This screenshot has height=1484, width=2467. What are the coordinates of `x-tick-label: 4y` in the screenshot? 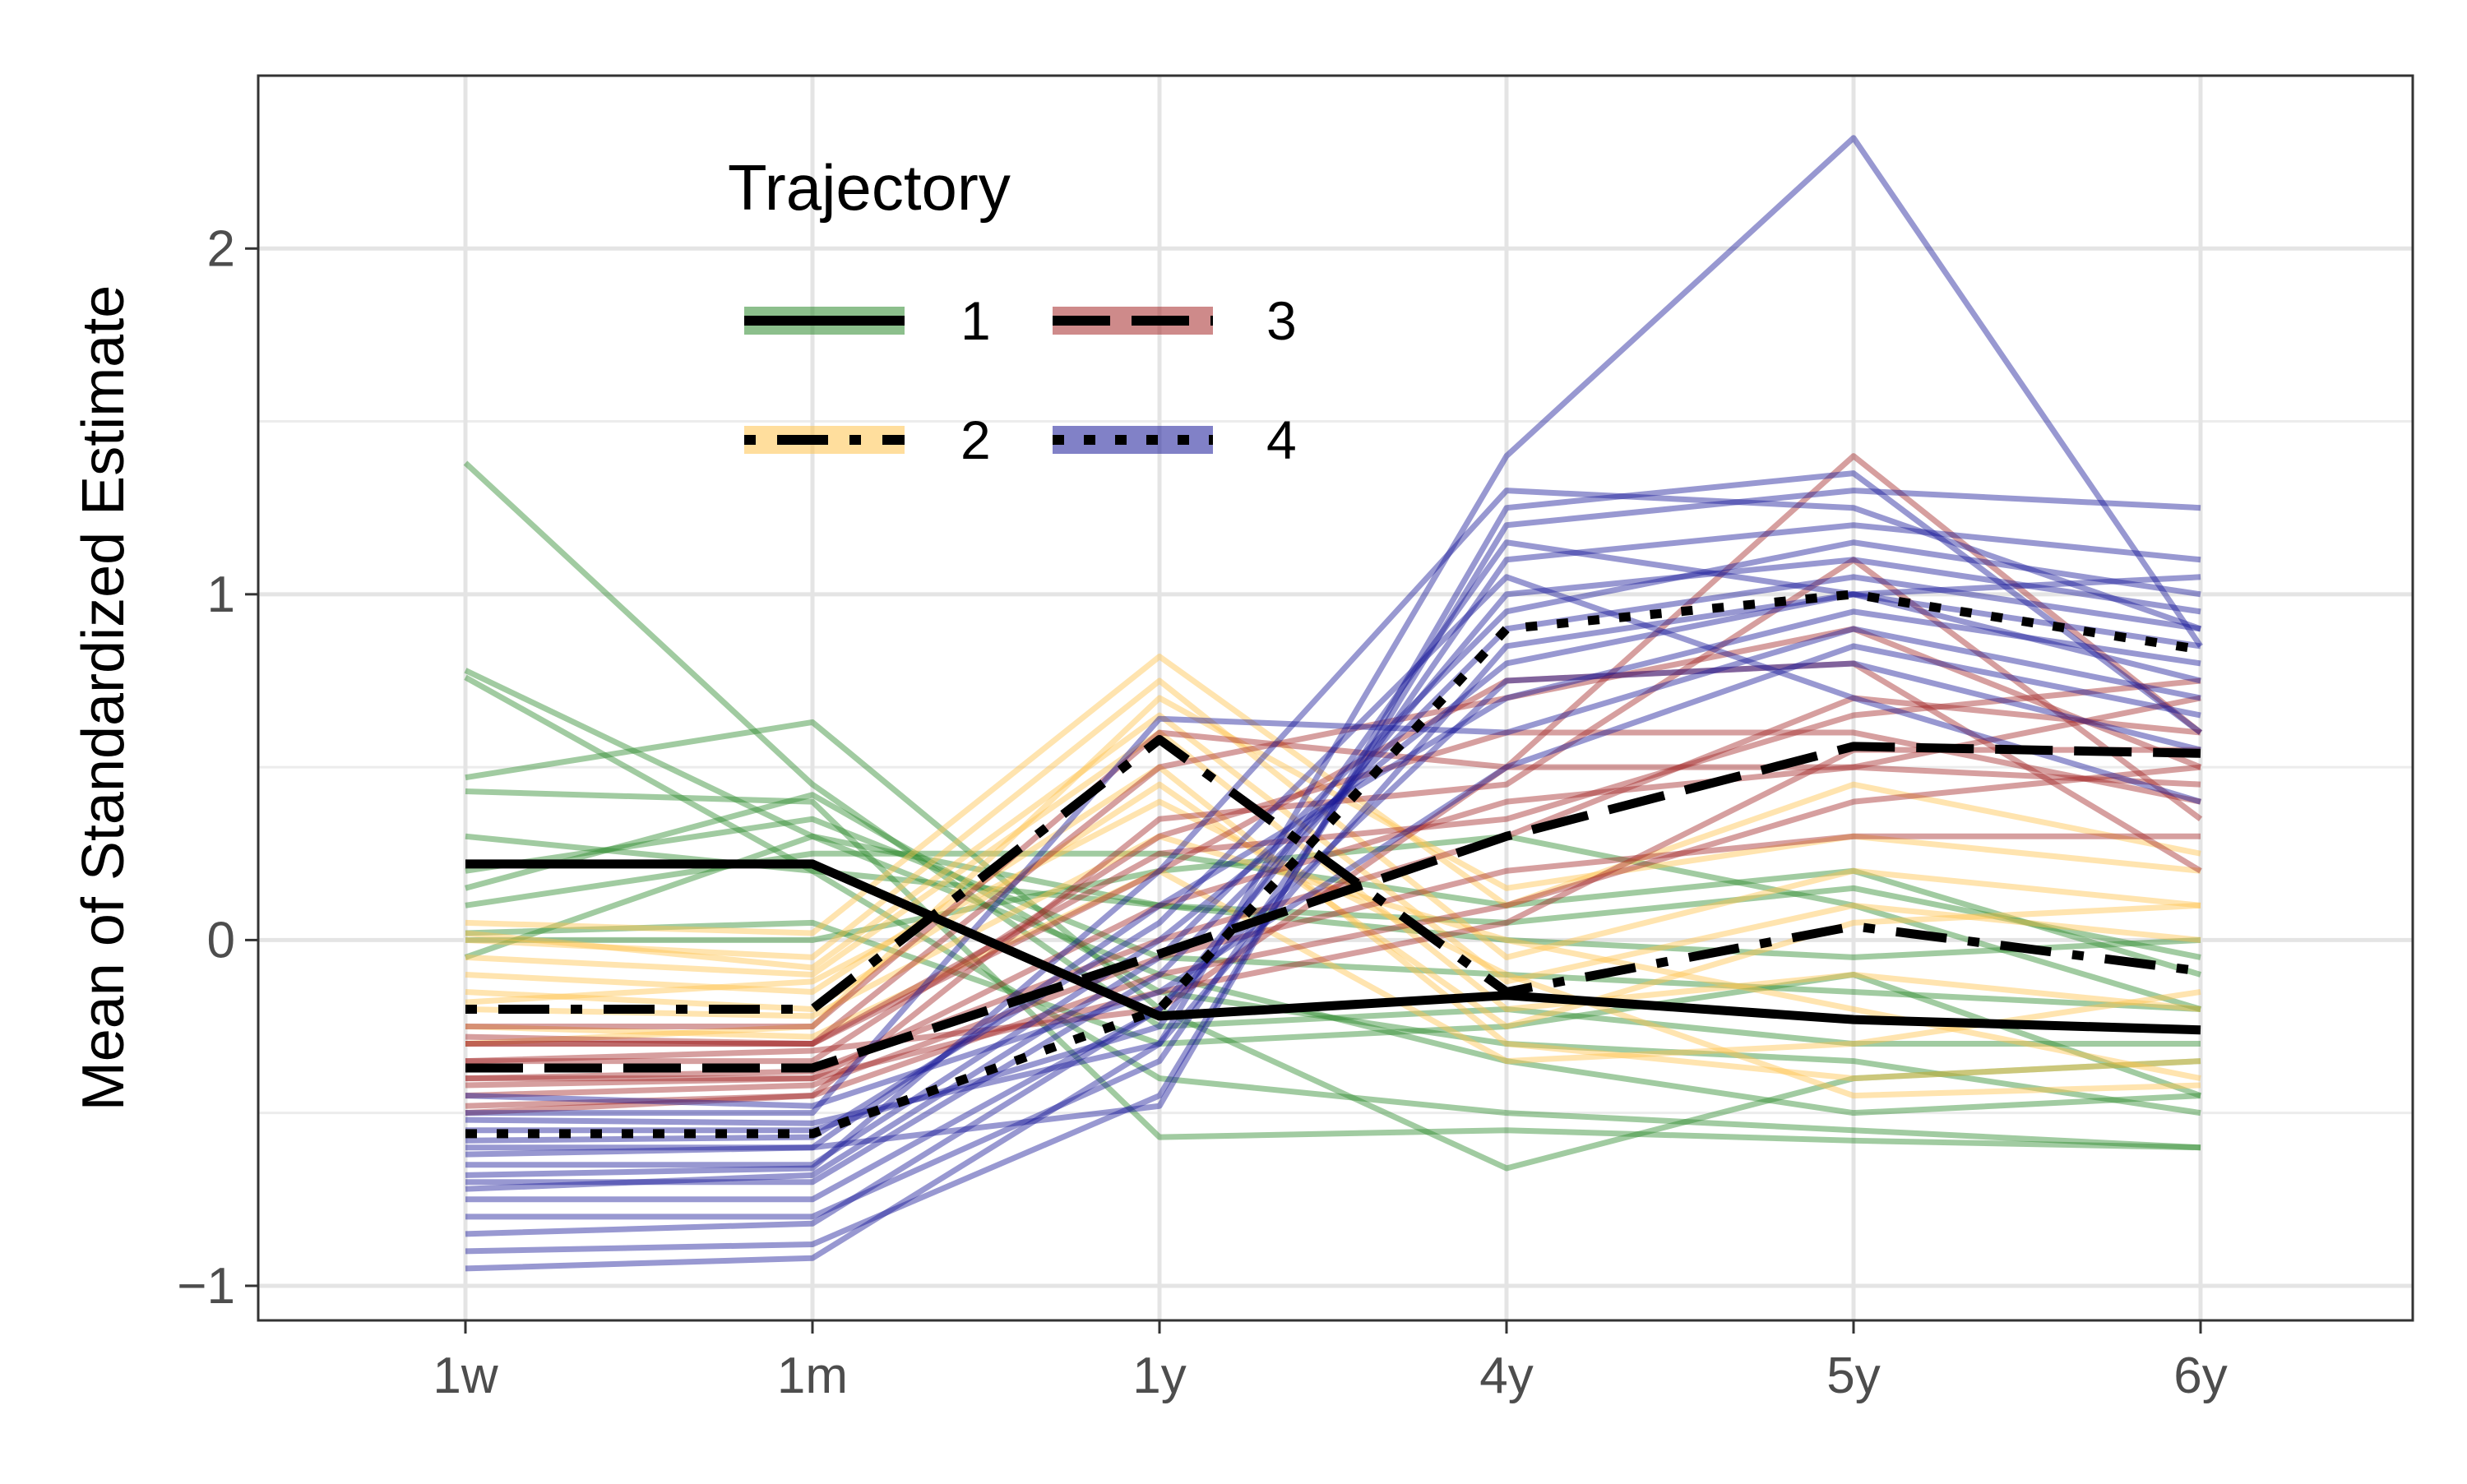 It's located at (1506, 1376).